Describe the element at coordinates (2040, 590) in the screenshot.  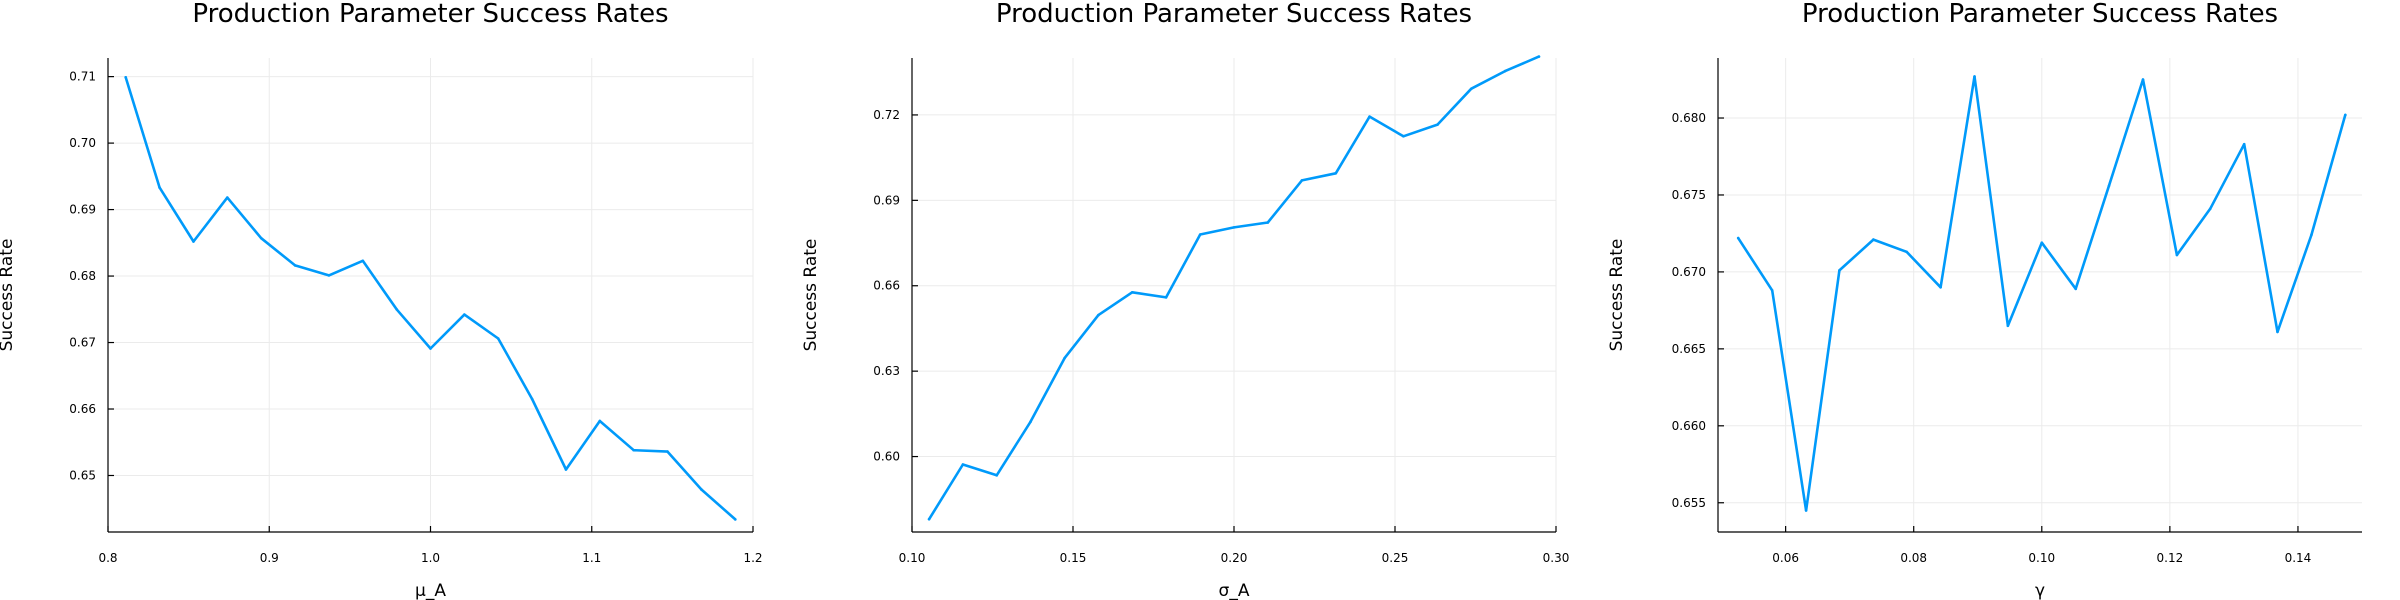
I see `x-axis-label: γ` at that location.